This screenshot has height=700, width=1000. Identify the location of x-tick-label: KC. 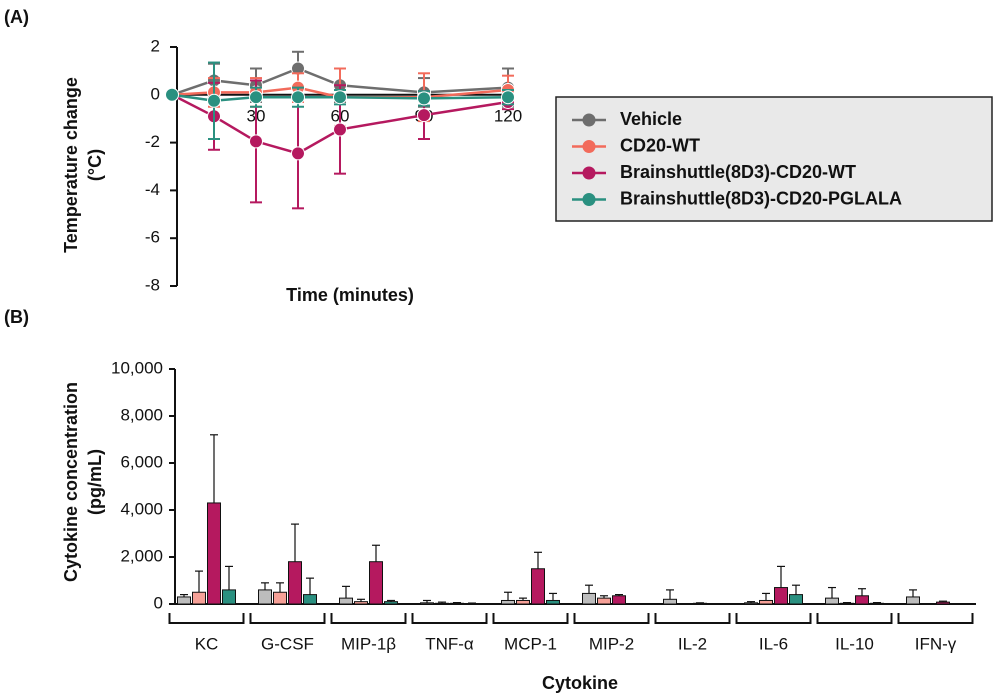
(207, 643).